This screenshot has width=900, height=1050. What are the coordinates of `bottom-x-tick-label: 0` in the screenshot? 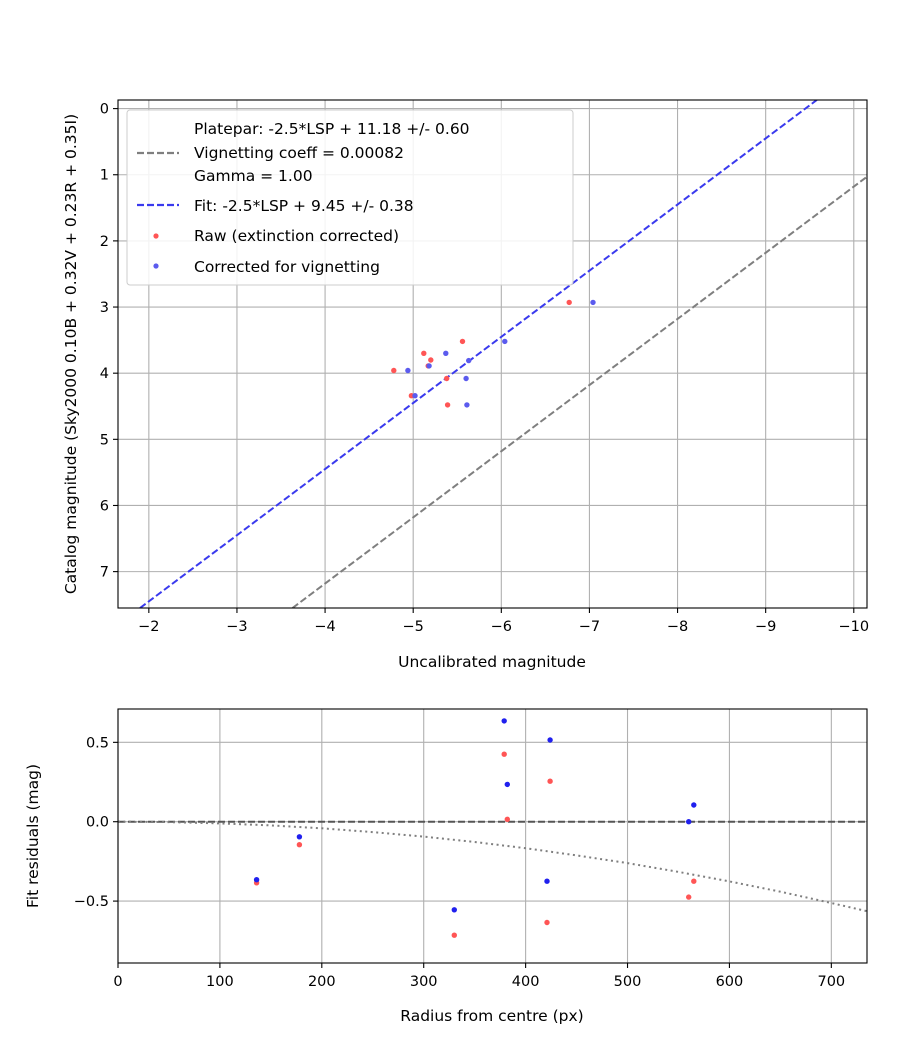 It's located at (117, 982).